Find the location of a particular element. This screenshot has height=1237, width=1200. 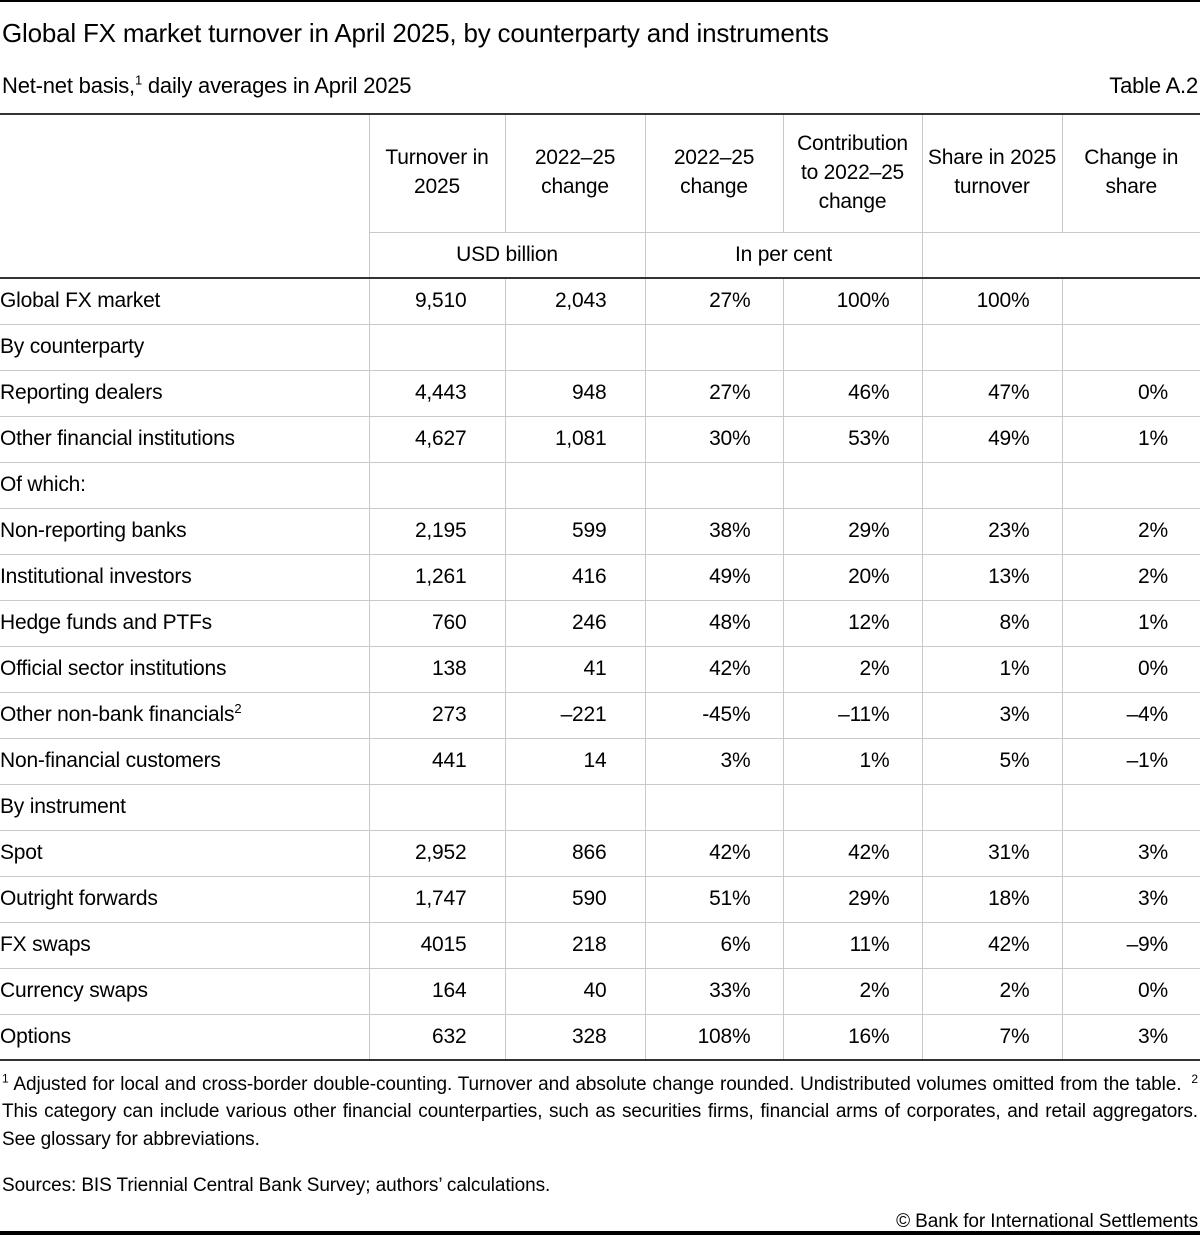

corner-cell is located at coordinates (185, 197).